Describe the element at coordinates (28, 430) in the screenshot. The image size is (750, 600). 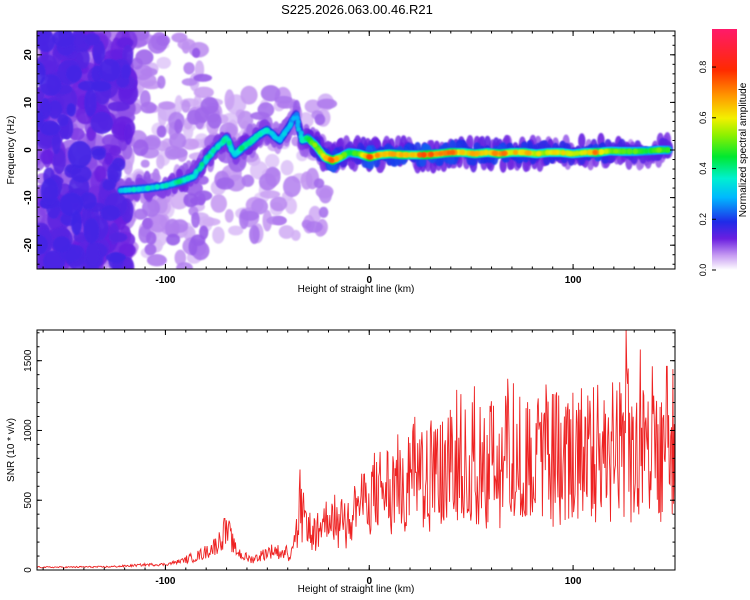
I see `y-tick-label: 1000` at that location.